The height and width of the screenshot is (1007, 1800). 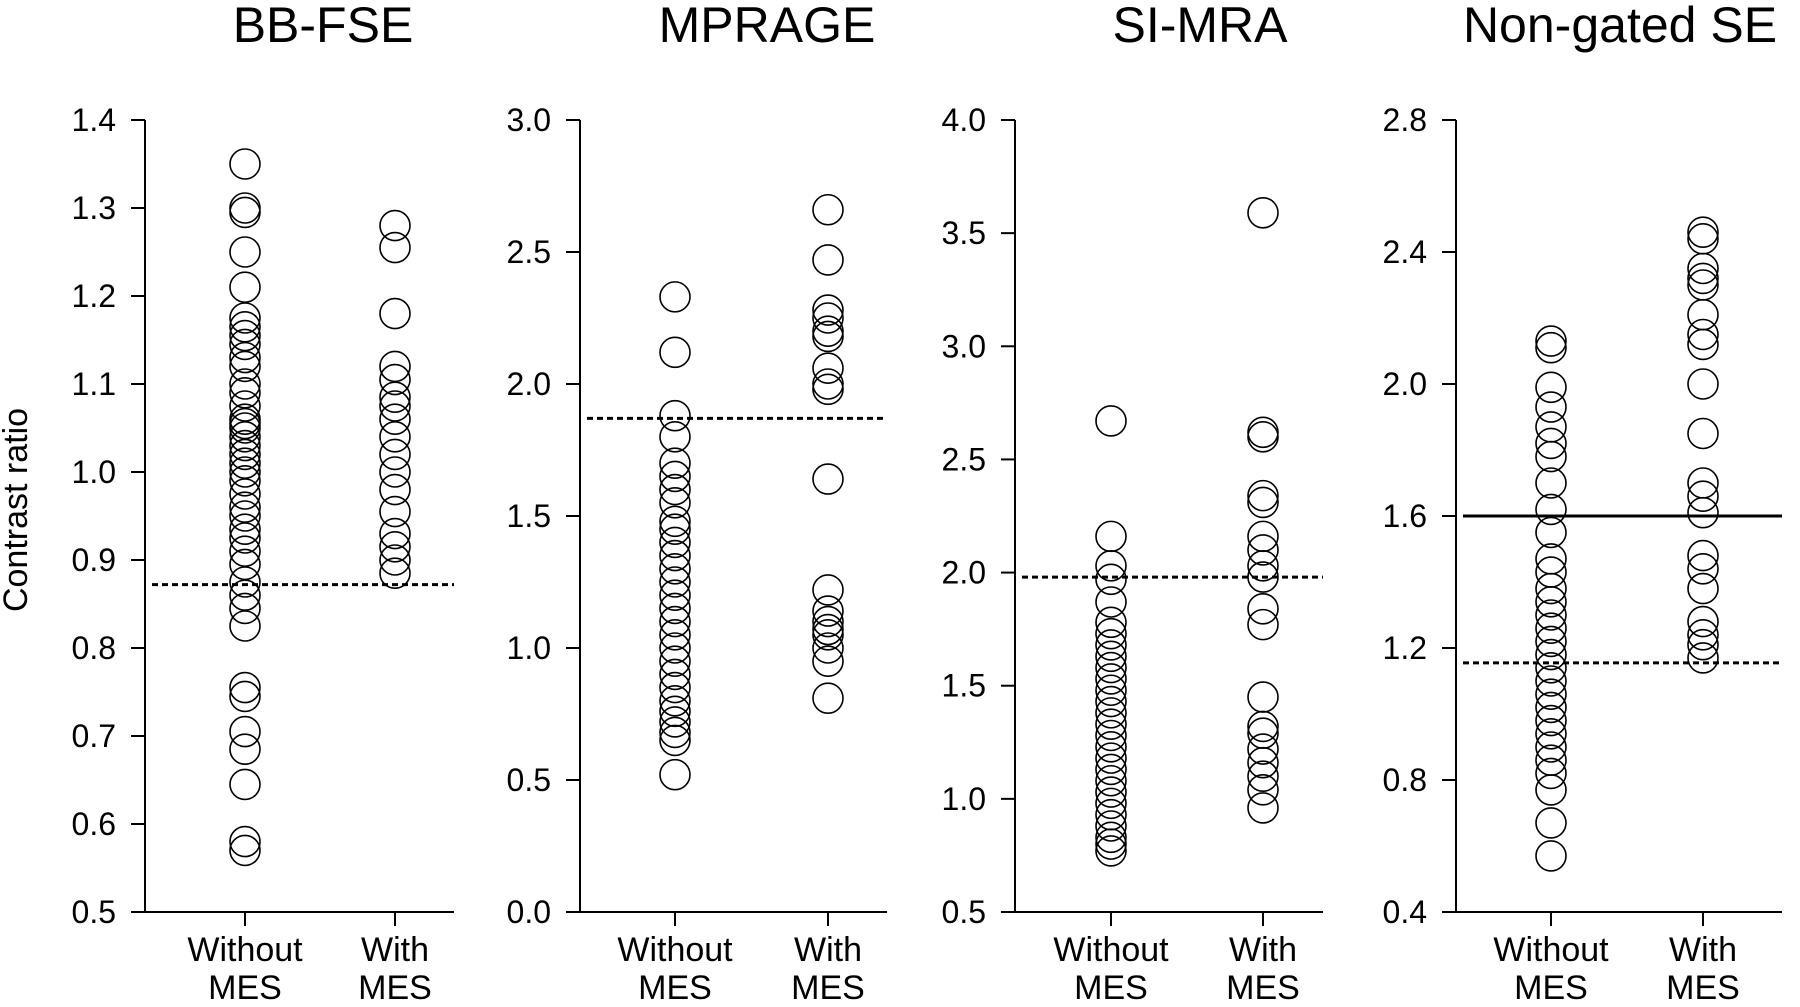 What do you see at coordinates (1405, 780) in the screenshot?
I see `y-tick-label: 0.8` at bounding box center [1405, 780].